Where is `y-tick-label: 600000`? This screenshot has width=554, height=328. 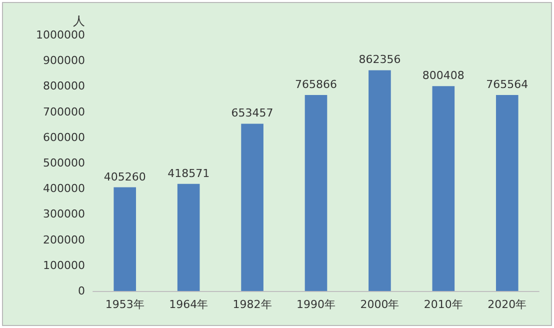 y-tick-label: 600000 is located at coordinates (64, 137).